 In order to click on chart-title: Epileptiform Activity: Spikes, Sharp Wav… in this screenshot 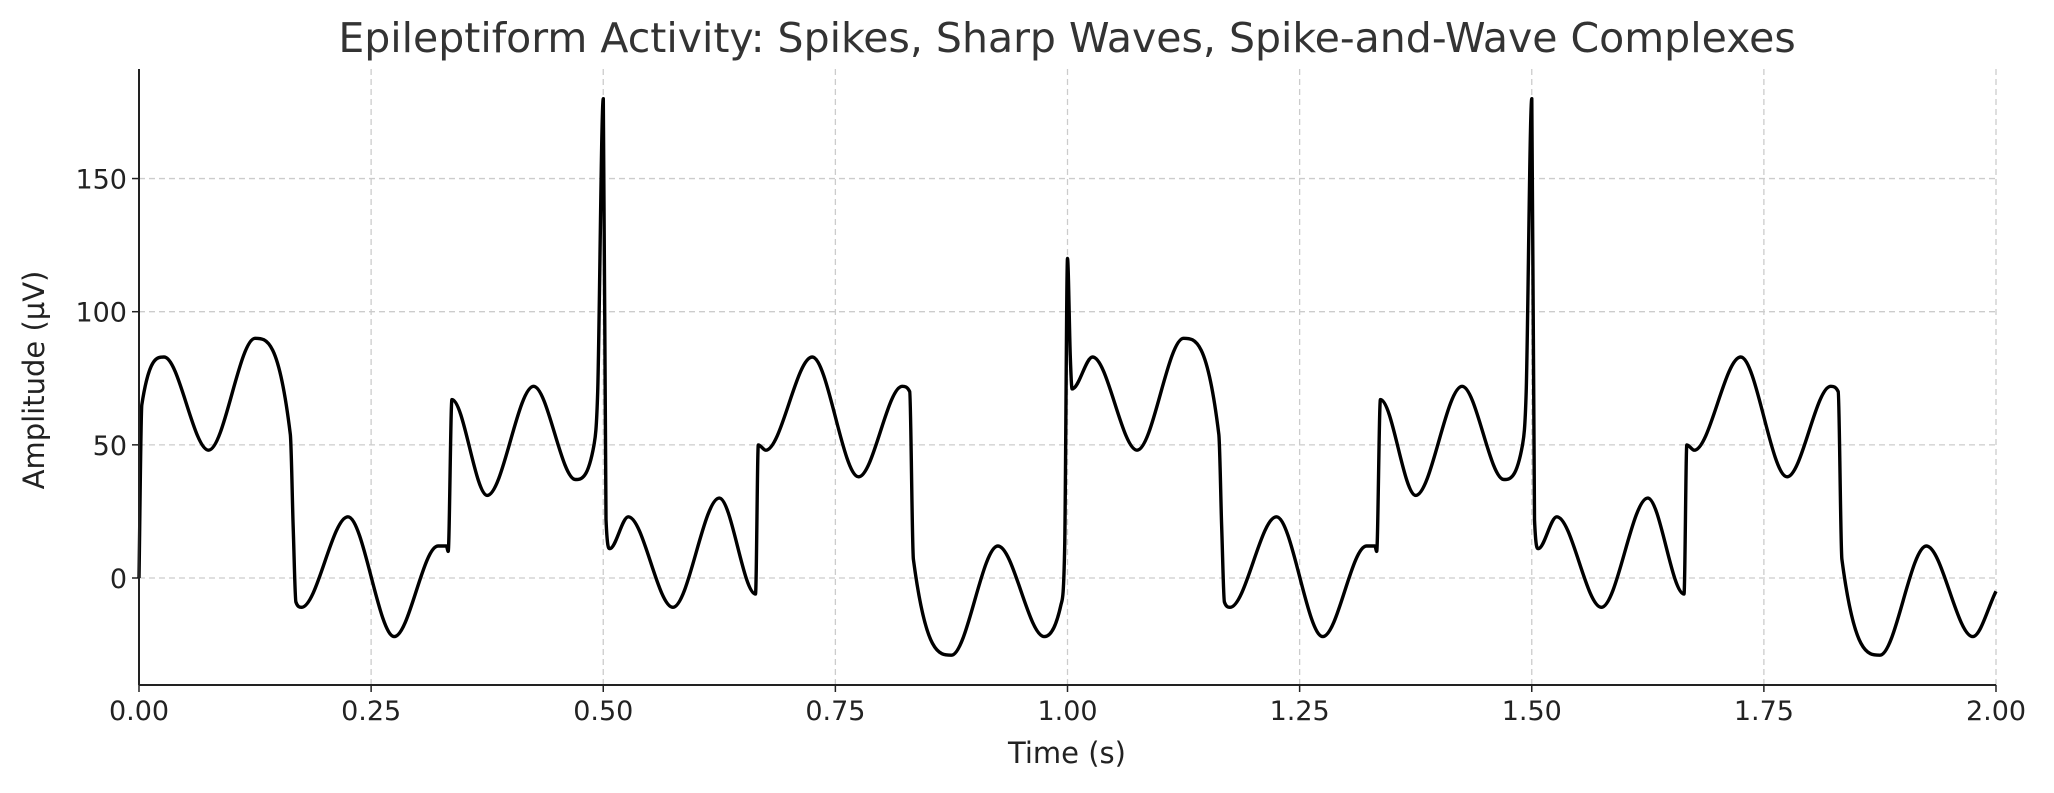, I will do `click(1066, 38)`.